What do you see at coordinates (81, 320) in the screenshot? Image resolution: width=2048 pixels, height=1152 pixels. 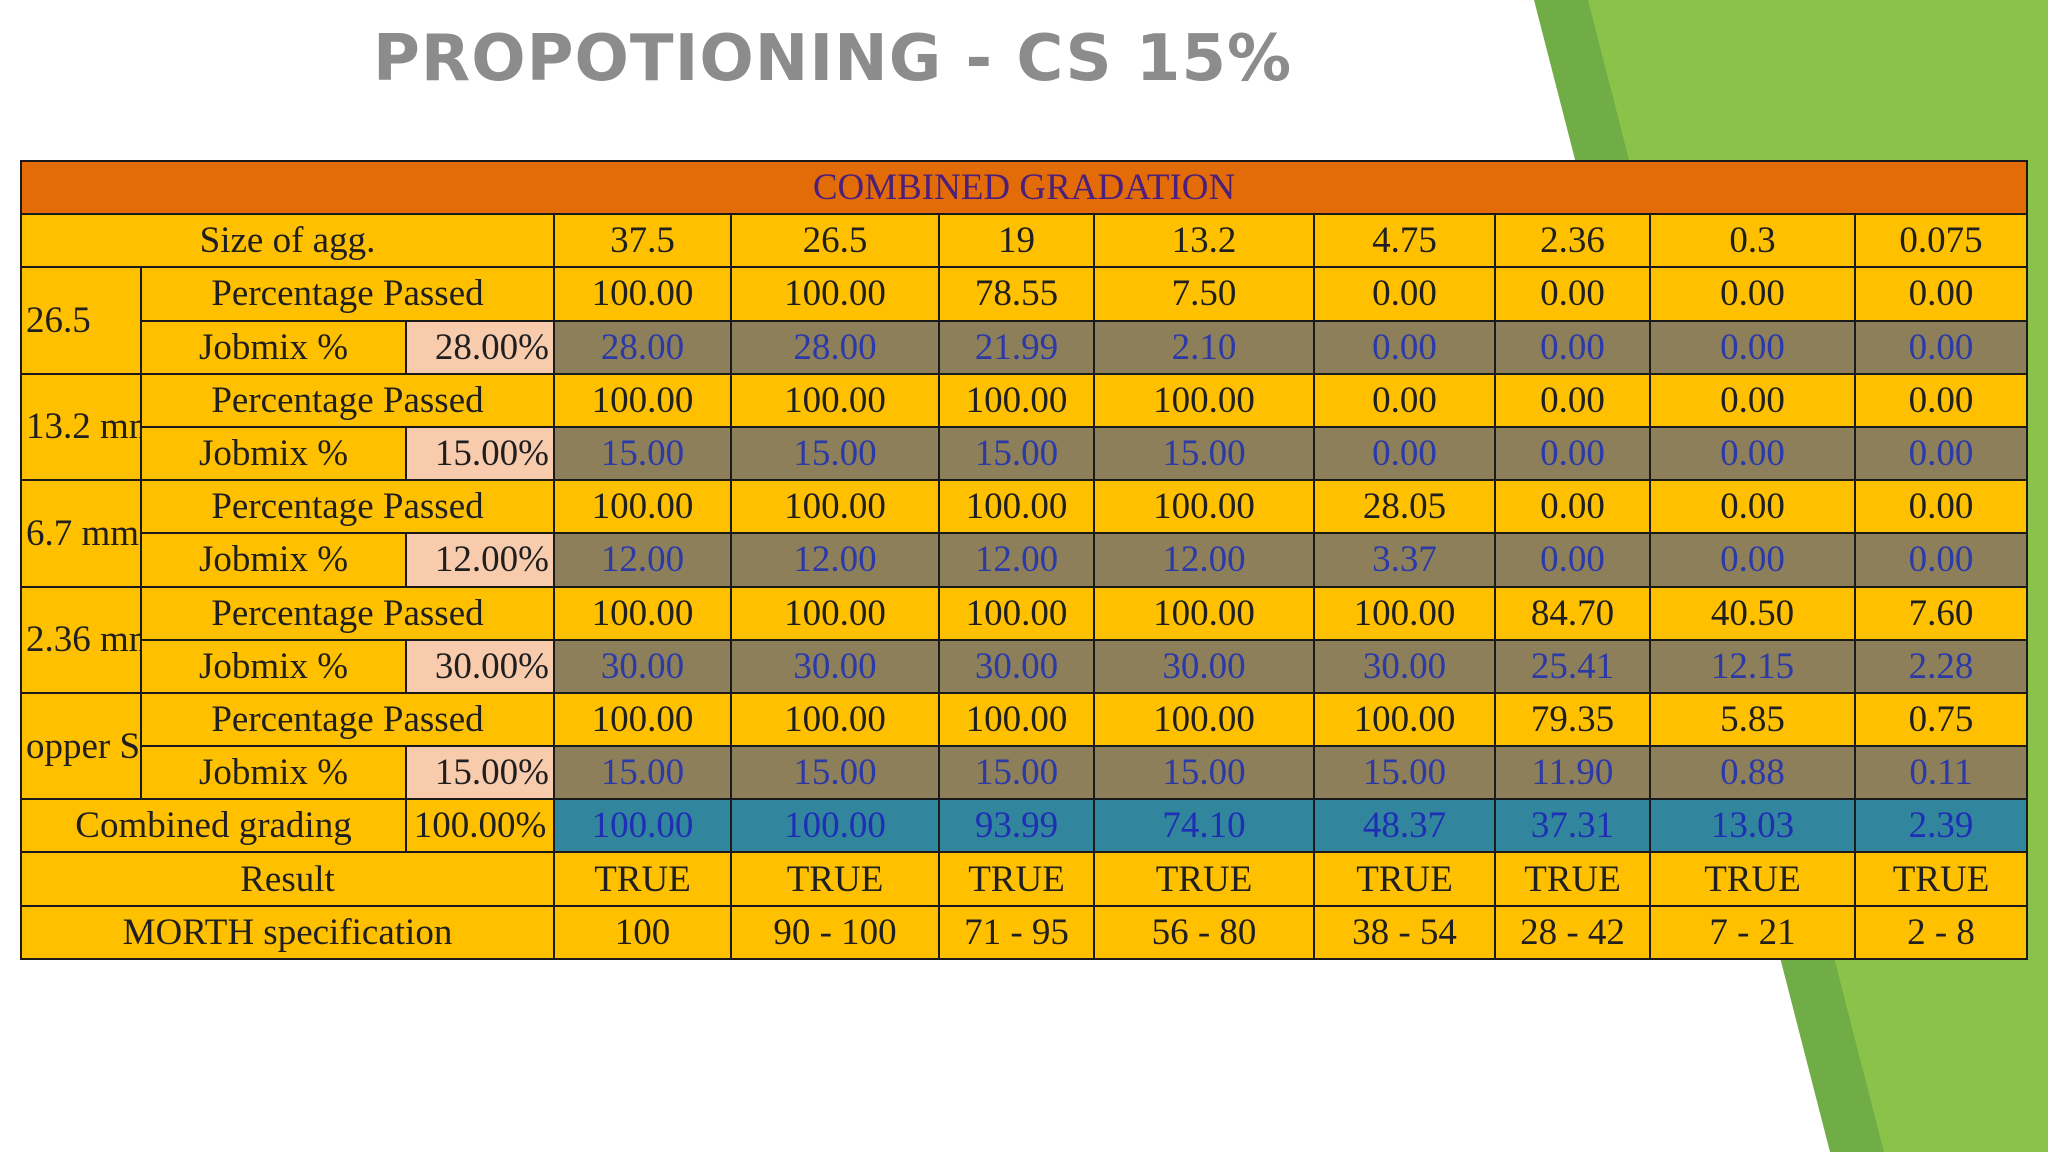 I see `material-label: 26.5` at bounding box center [81, 320].